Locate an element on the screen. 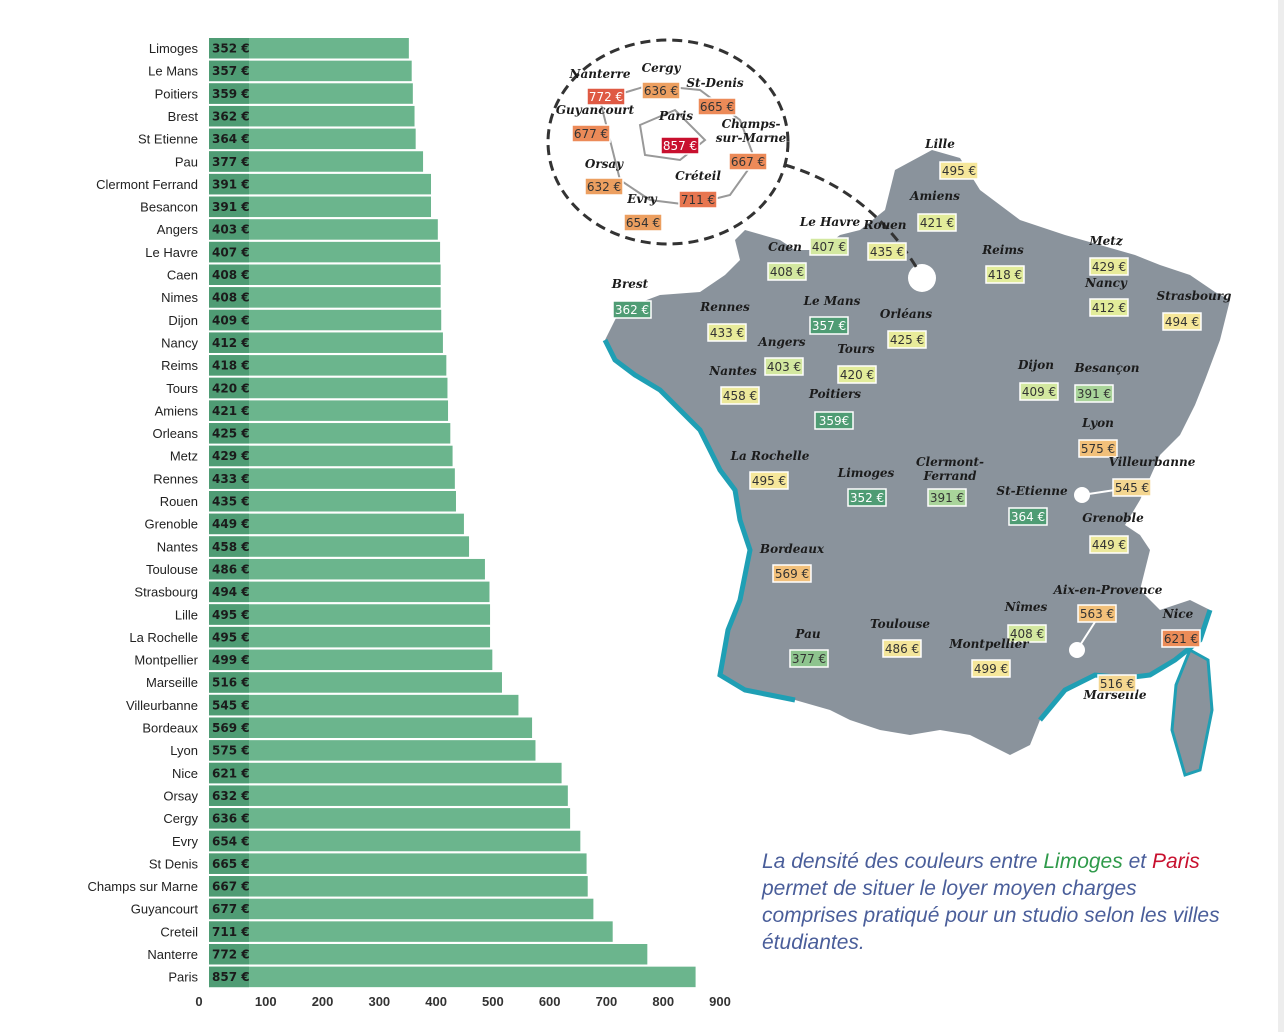 The height and width of the screenshot is (1032, 1284). price-label: 407 € is located at coordinates (829, 247).